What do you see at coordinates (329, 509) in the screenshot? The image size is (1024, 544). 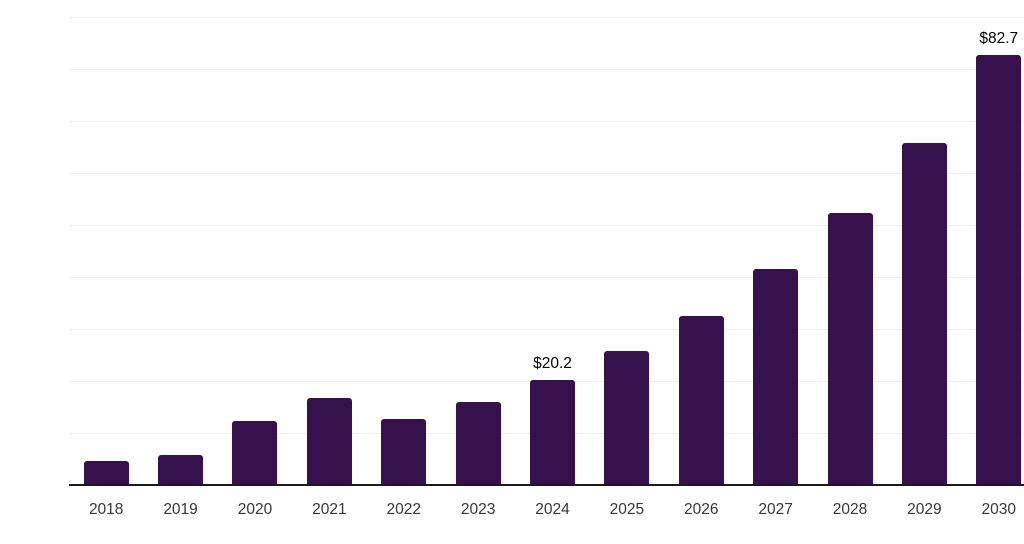 I see `x-axis-label-2021: 2021` at bounding box center [329, 509].